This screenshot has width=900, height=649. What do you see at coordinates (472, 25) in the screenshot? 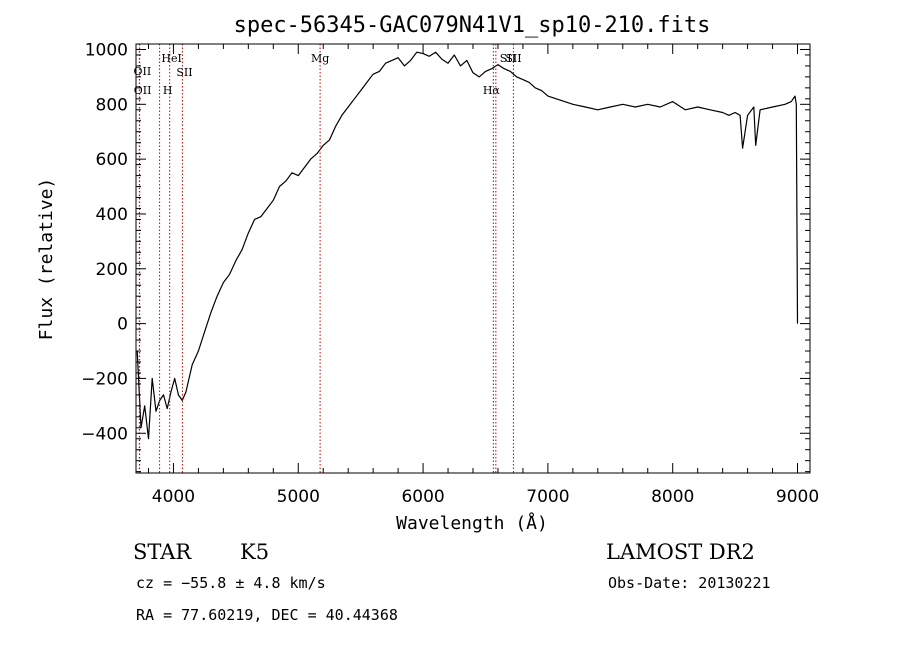
I see `chart-title: spec-56345-GAC079N41V1_sp10-210.fits` at bounding box center [472, 25].